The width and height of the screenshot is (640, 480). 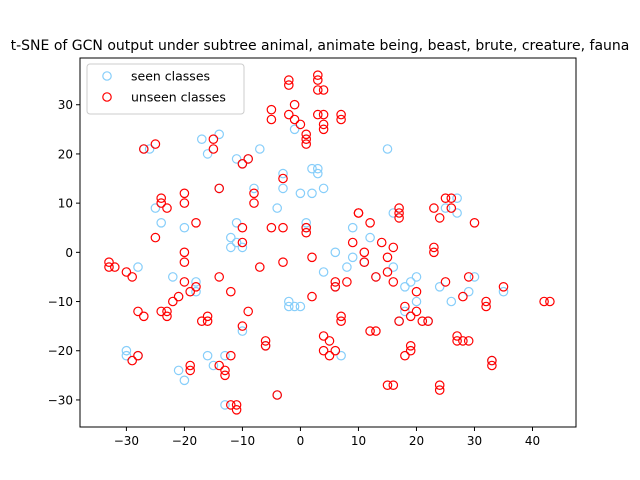 I want to click on y-axis: −30 −20 −10 0 10 20 30, so click(x=64, y=252).